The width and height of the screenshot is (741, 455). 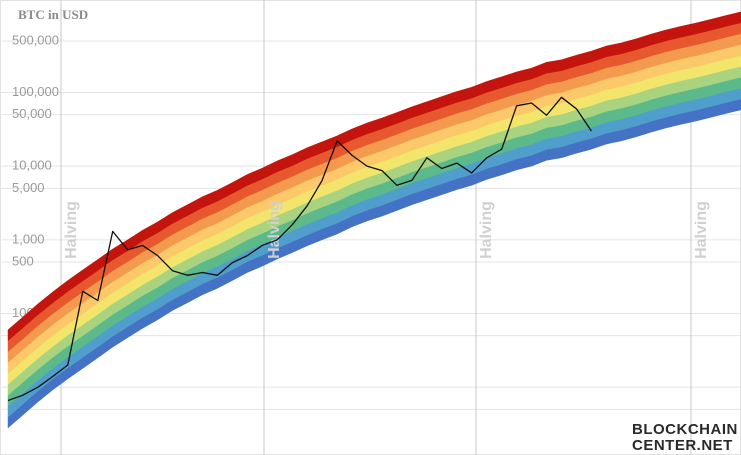 What do you see at coordinates (35, 91) in the screenshot?
I see `y-tick-label: 100,000` at bounding box center [35, 91].